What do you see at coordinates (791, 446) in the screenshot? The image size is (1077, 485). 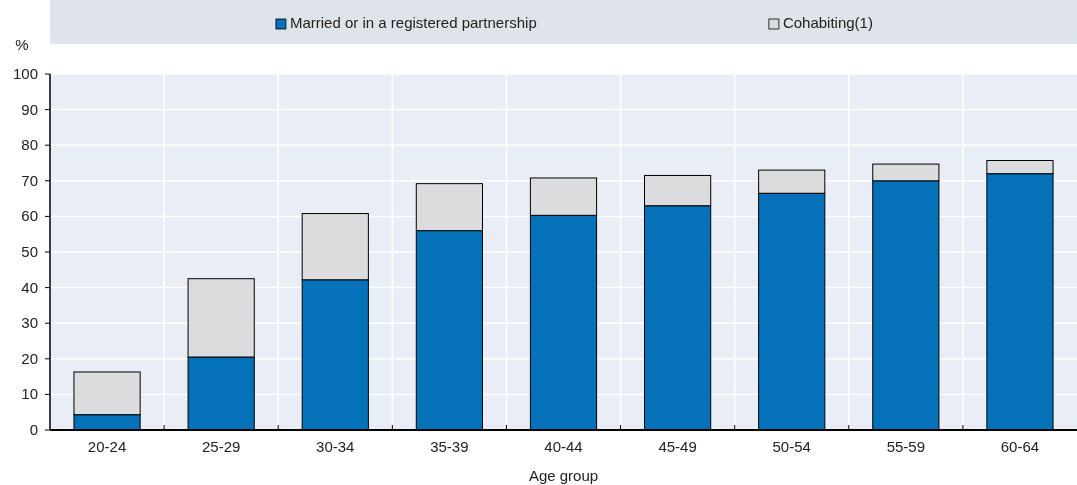 I see `x-tick-label: 50-54` at bounding box center [791, 446].